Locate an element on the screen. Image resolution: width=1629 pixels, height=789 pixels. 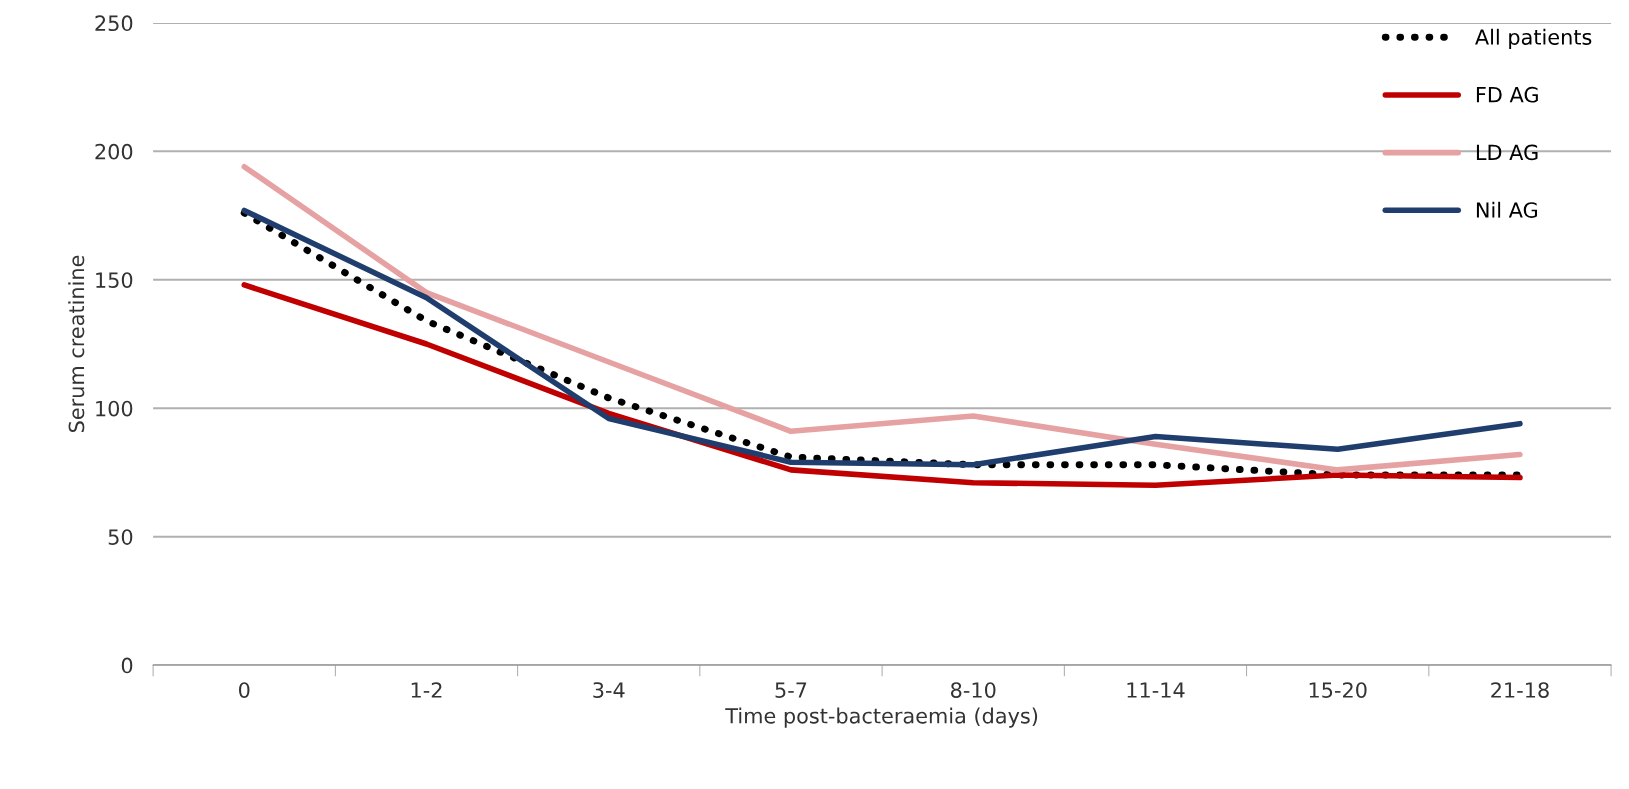
legend-label: LD AG is located at coordinates (1507, 152).